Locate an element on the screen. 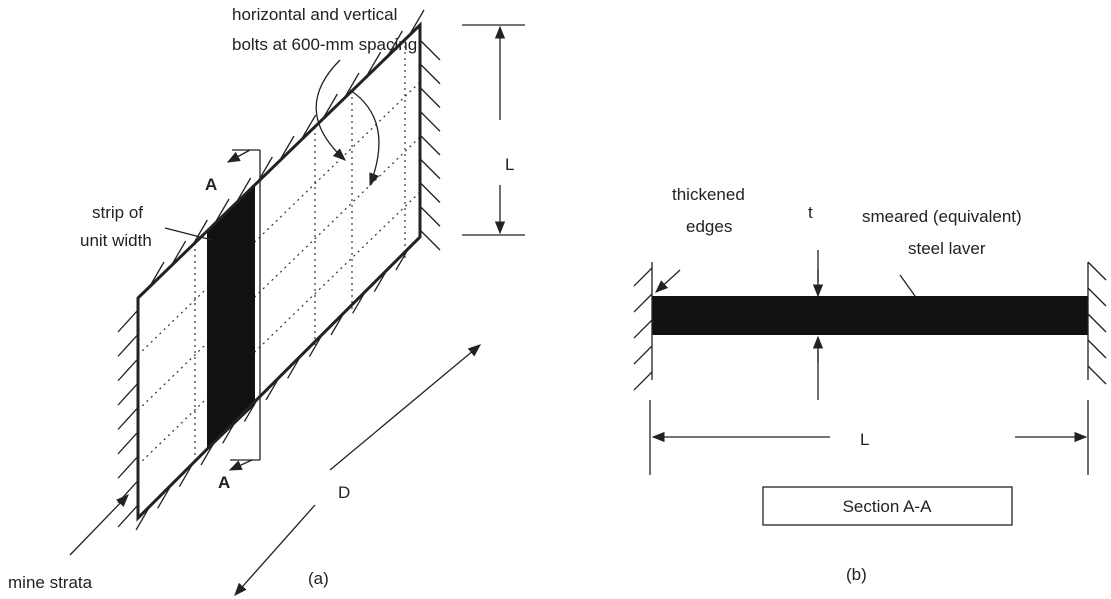 The image size is (1111, 599). edges-label: thickened is located at coordinates (708, 194).